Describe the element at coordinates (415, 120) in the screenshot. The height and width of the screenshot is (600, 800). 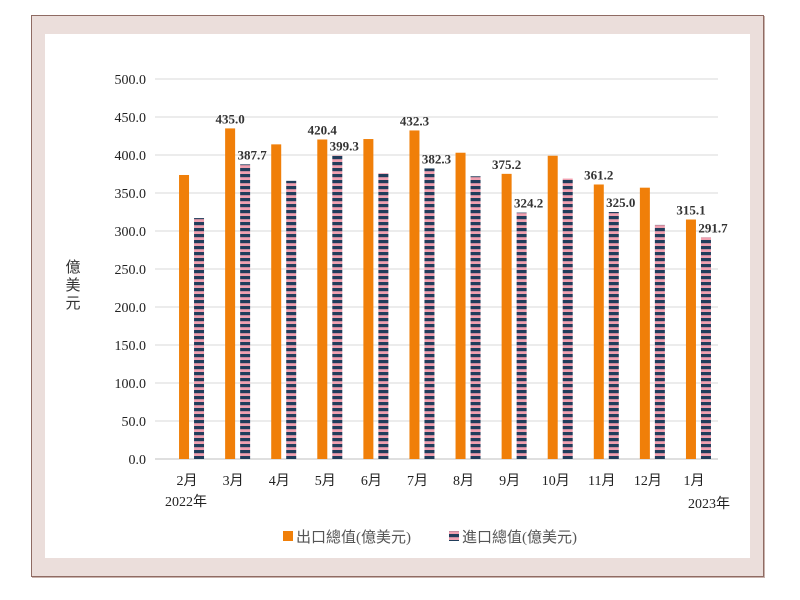
I see `export-data-label: 432.3` at that location.